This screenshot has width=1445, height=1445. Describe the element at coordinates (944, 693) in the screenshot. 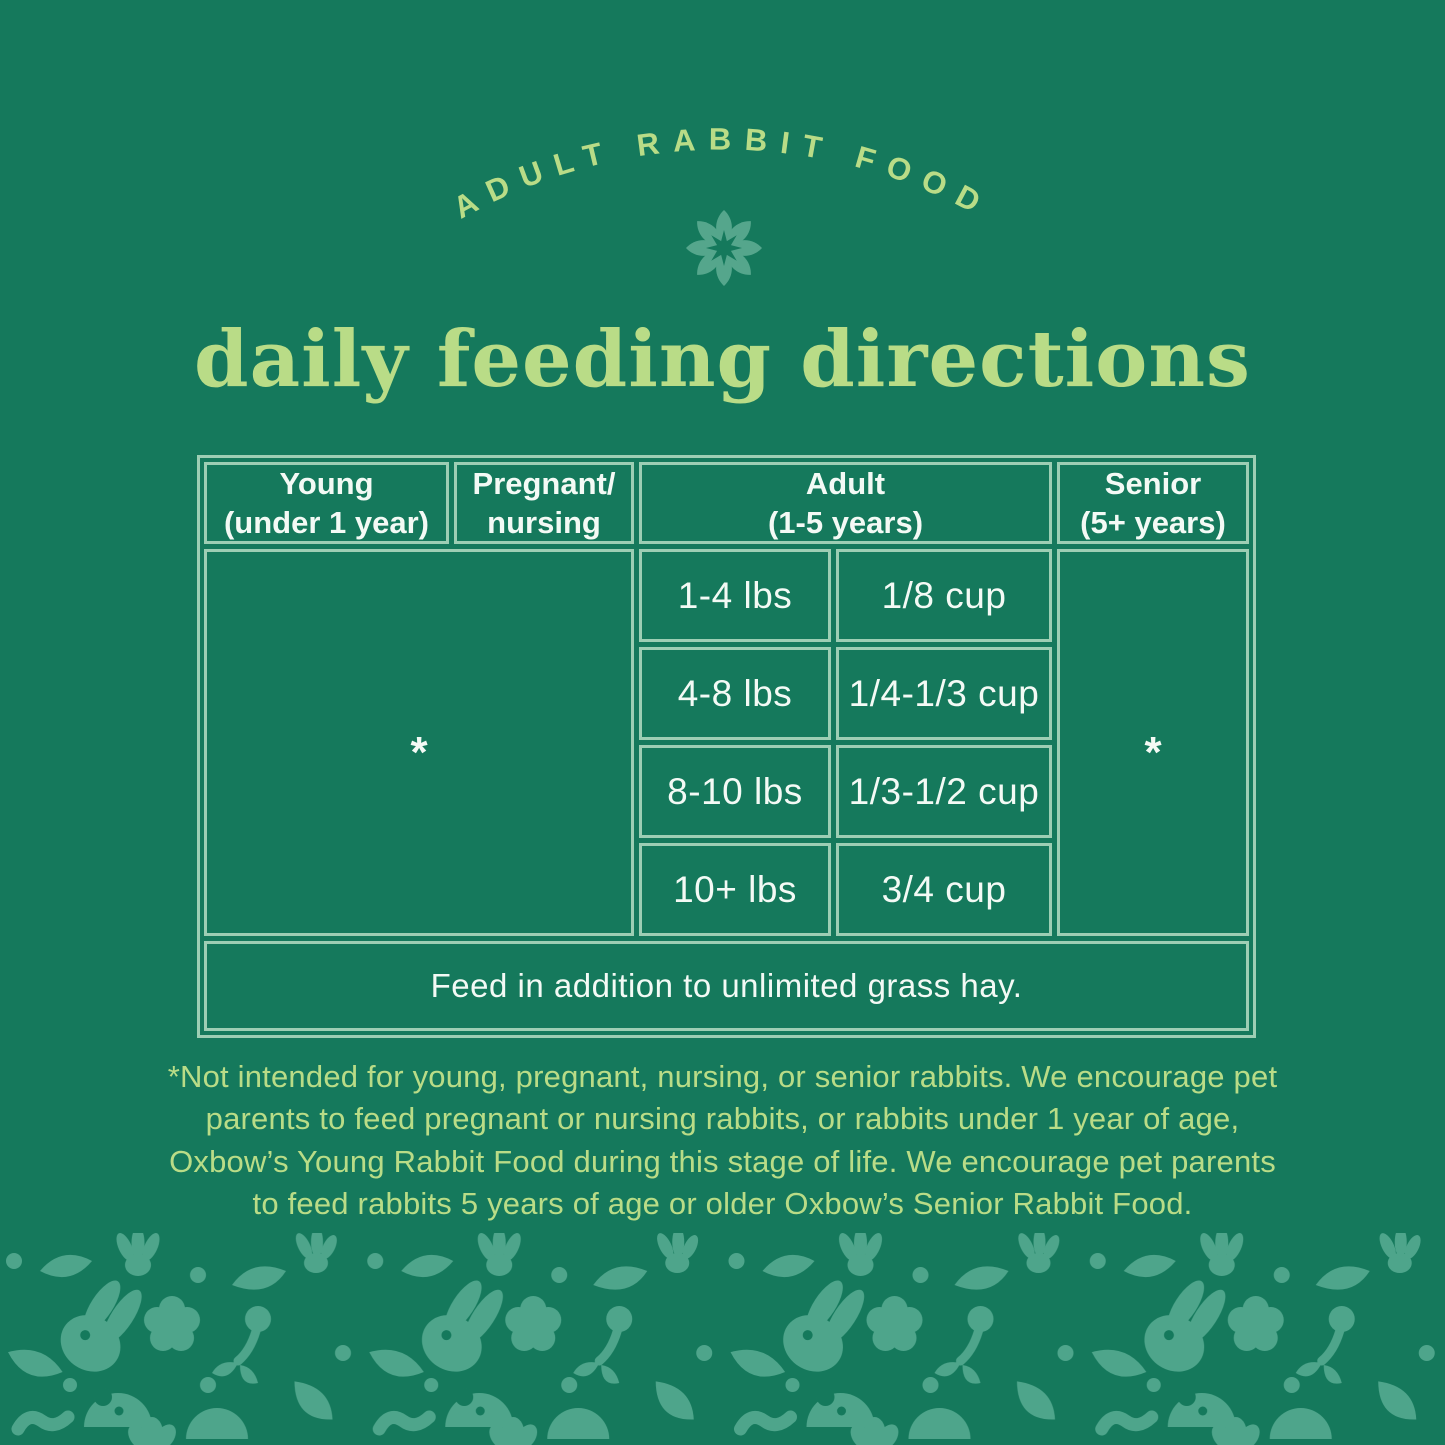

I see `adult-amount-cell: 1/4-1/3 cup` at that location.